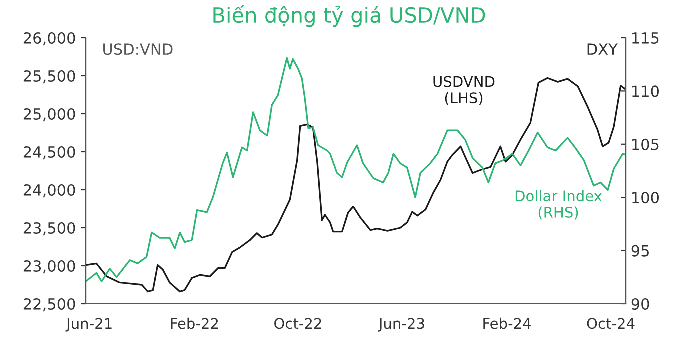 The image size is (698, 348). I want to click on y-tick-label: 24,000, so click(50, 191).